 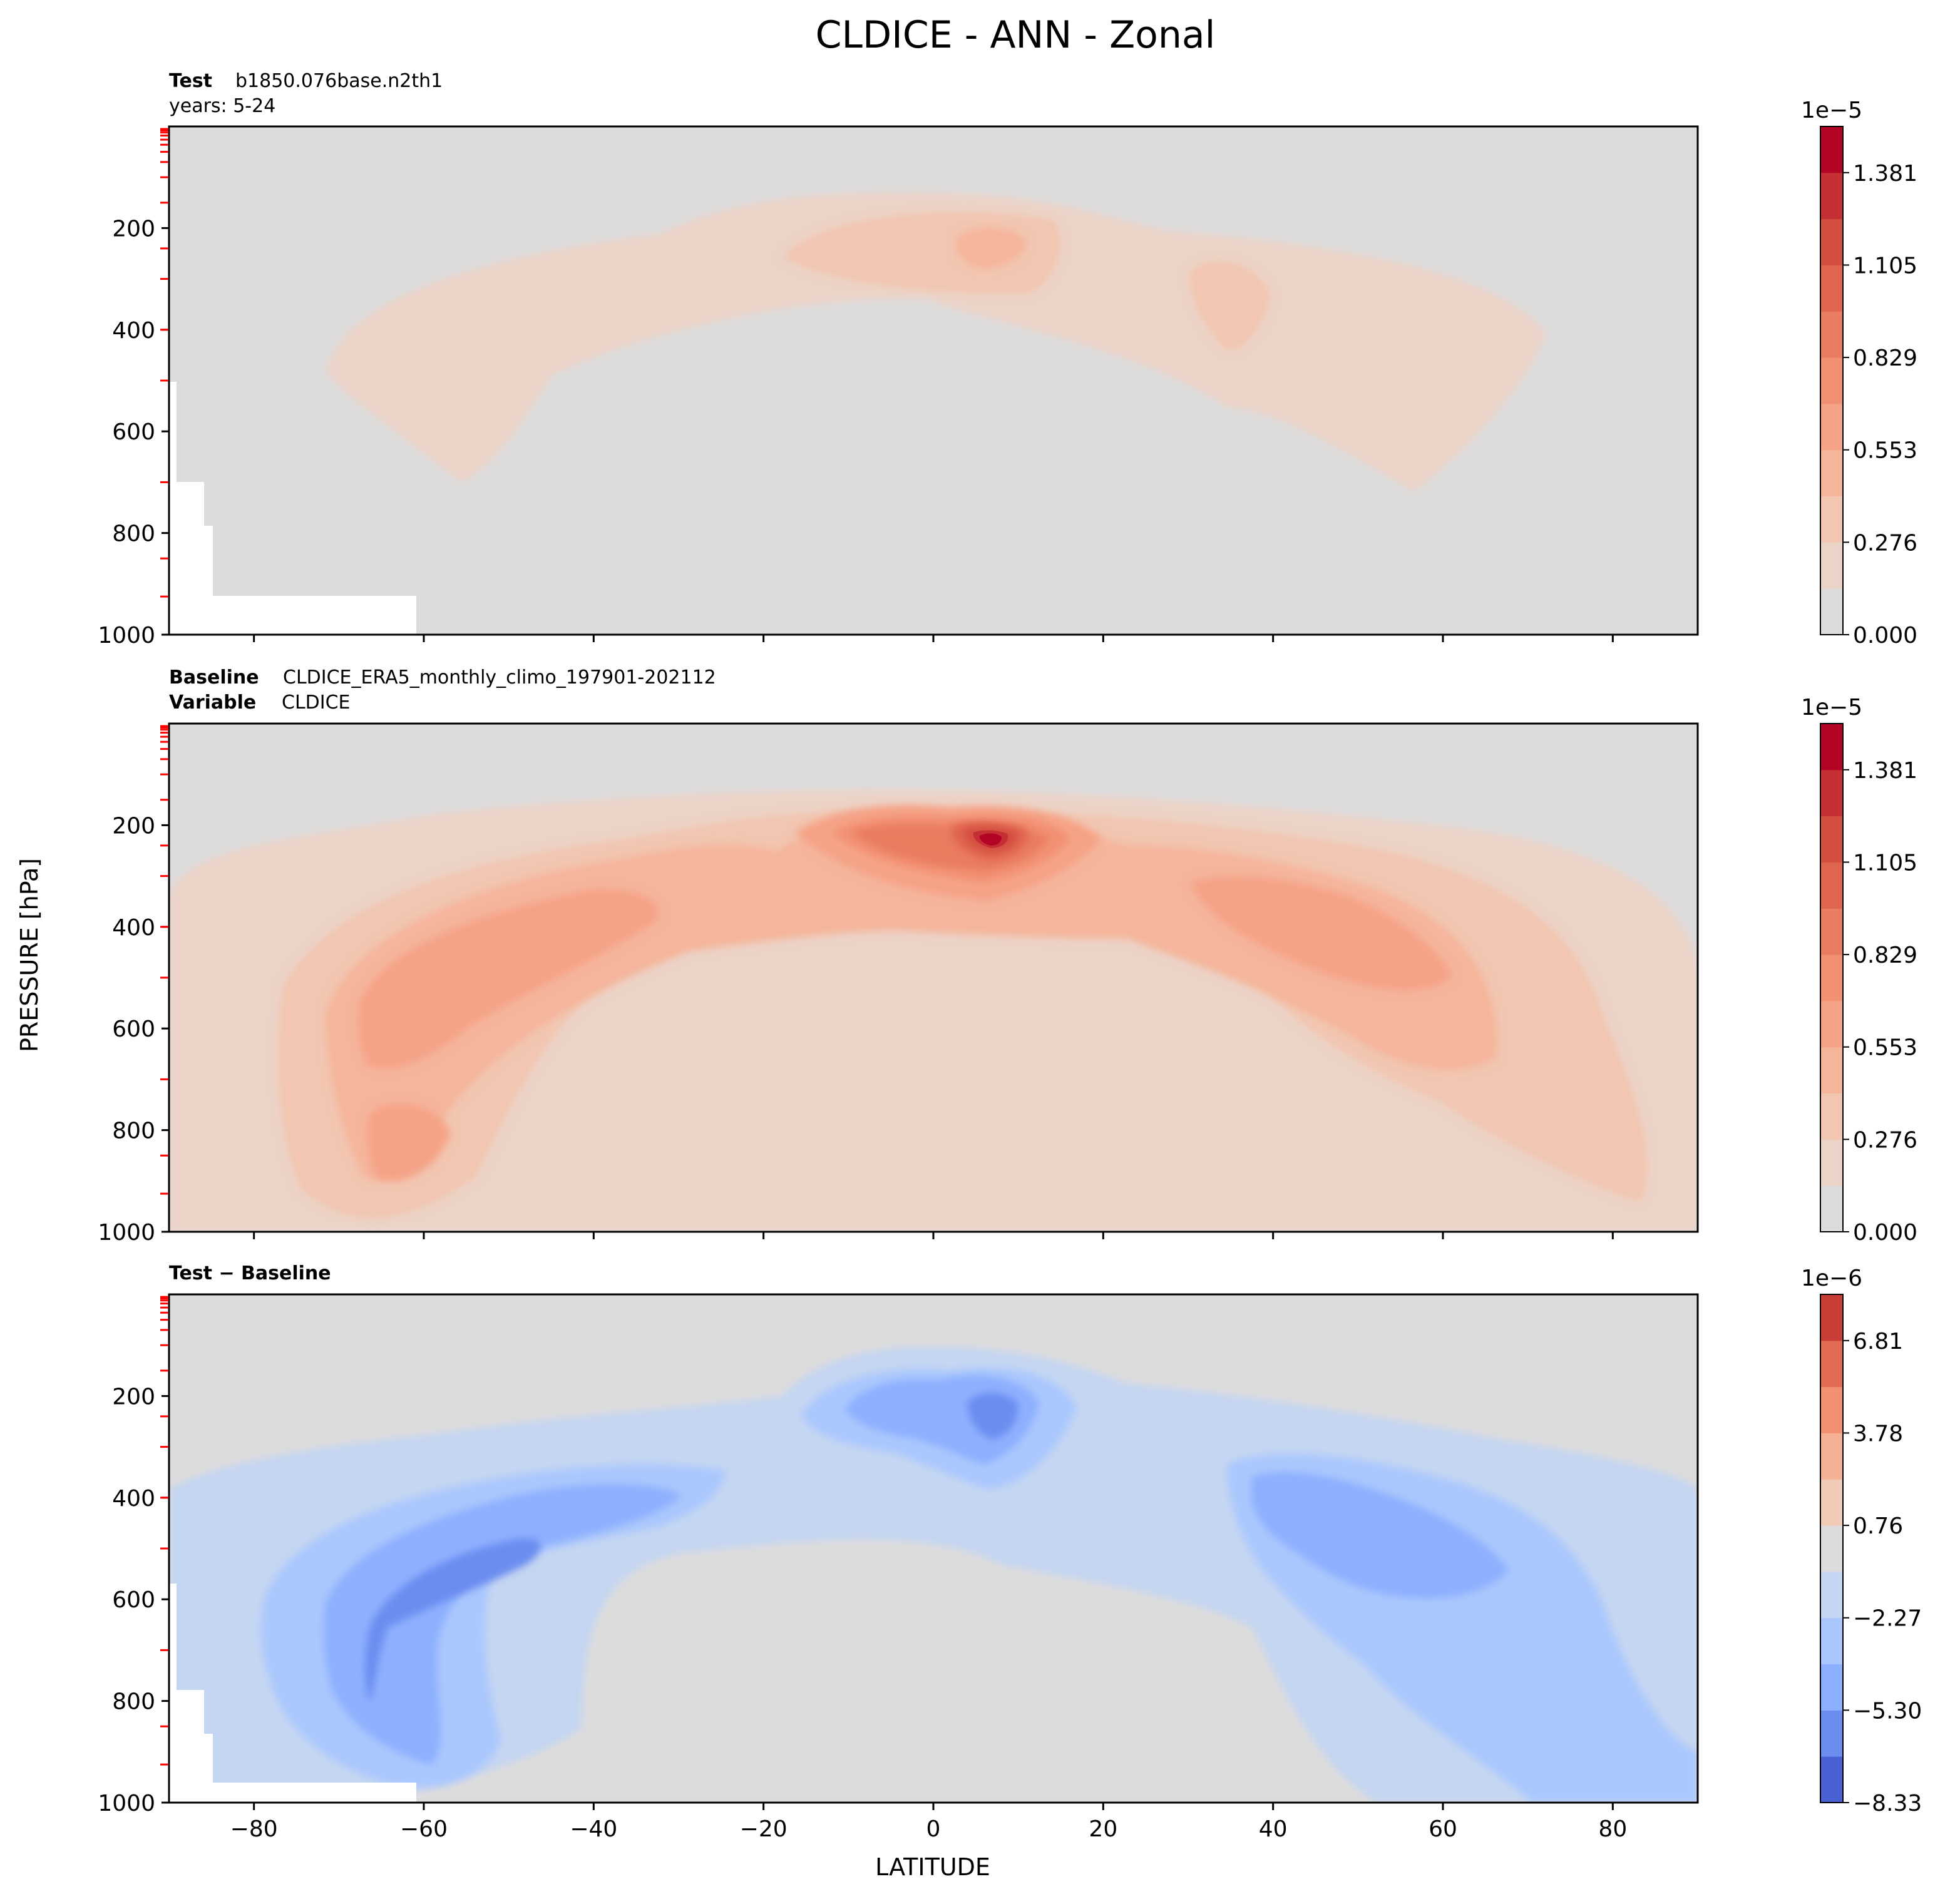 I want to click on contour-level-4-southern-low, so click(x=409, y=1142).